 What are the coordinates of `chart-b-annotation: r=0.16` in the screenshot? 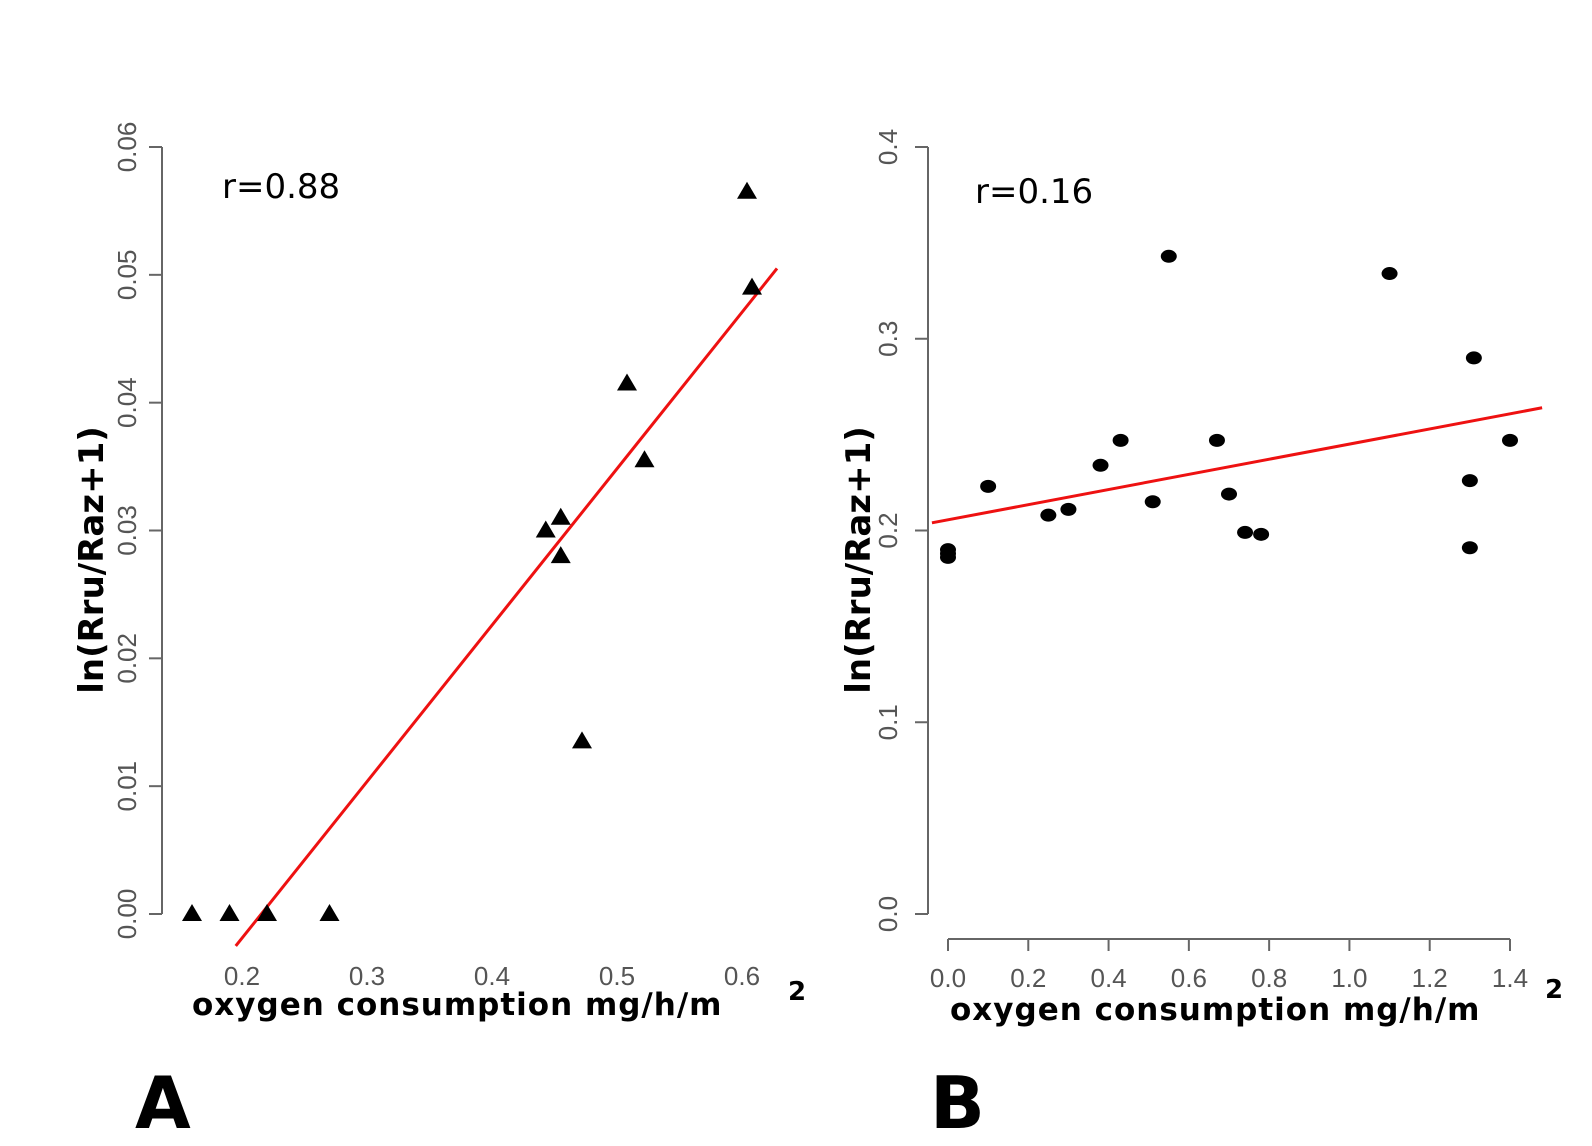 It's located at (1034, 192).